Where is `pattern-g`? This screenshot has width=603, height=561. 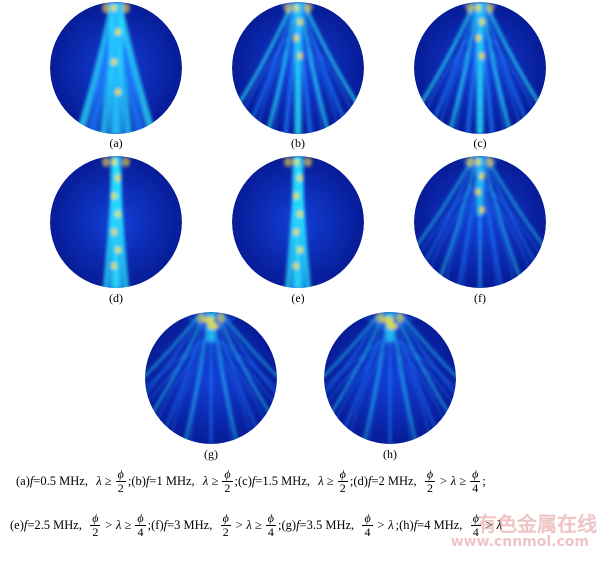
pattern-g is located at coordinates (211, 378).